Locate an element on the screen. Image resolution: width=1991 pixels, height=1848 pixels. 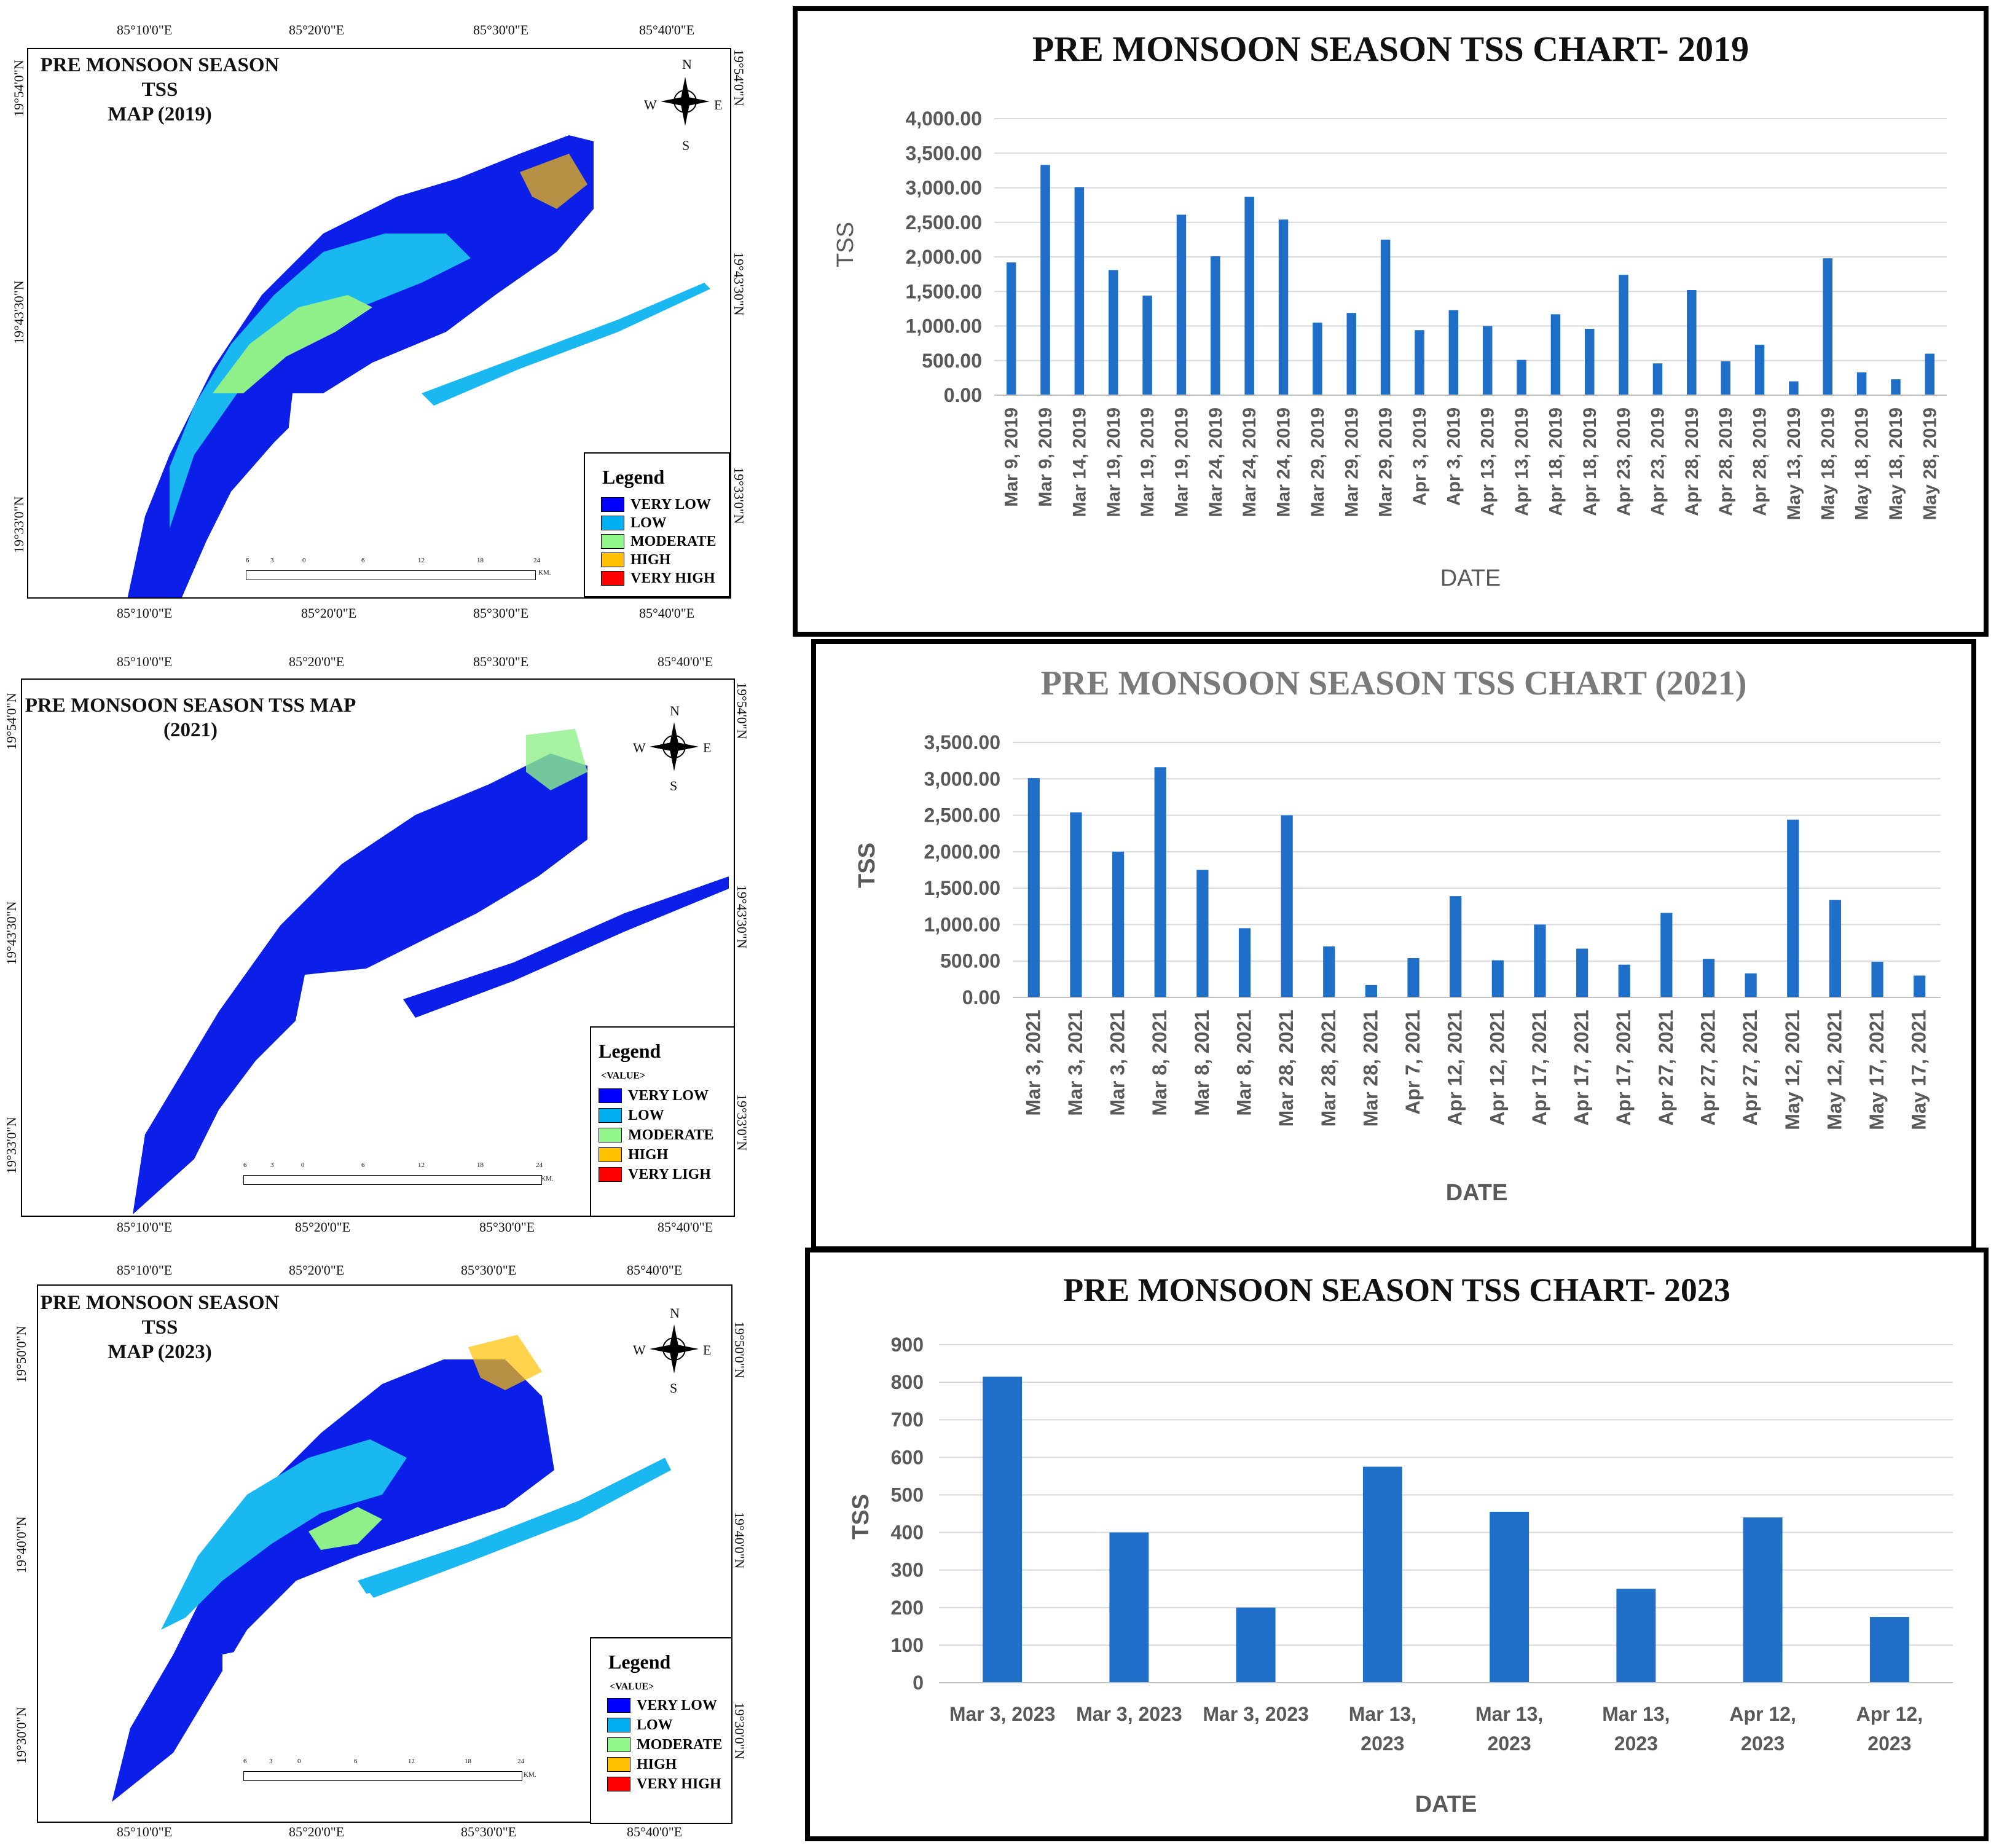
map-frame is located at coordinates (379, 323).